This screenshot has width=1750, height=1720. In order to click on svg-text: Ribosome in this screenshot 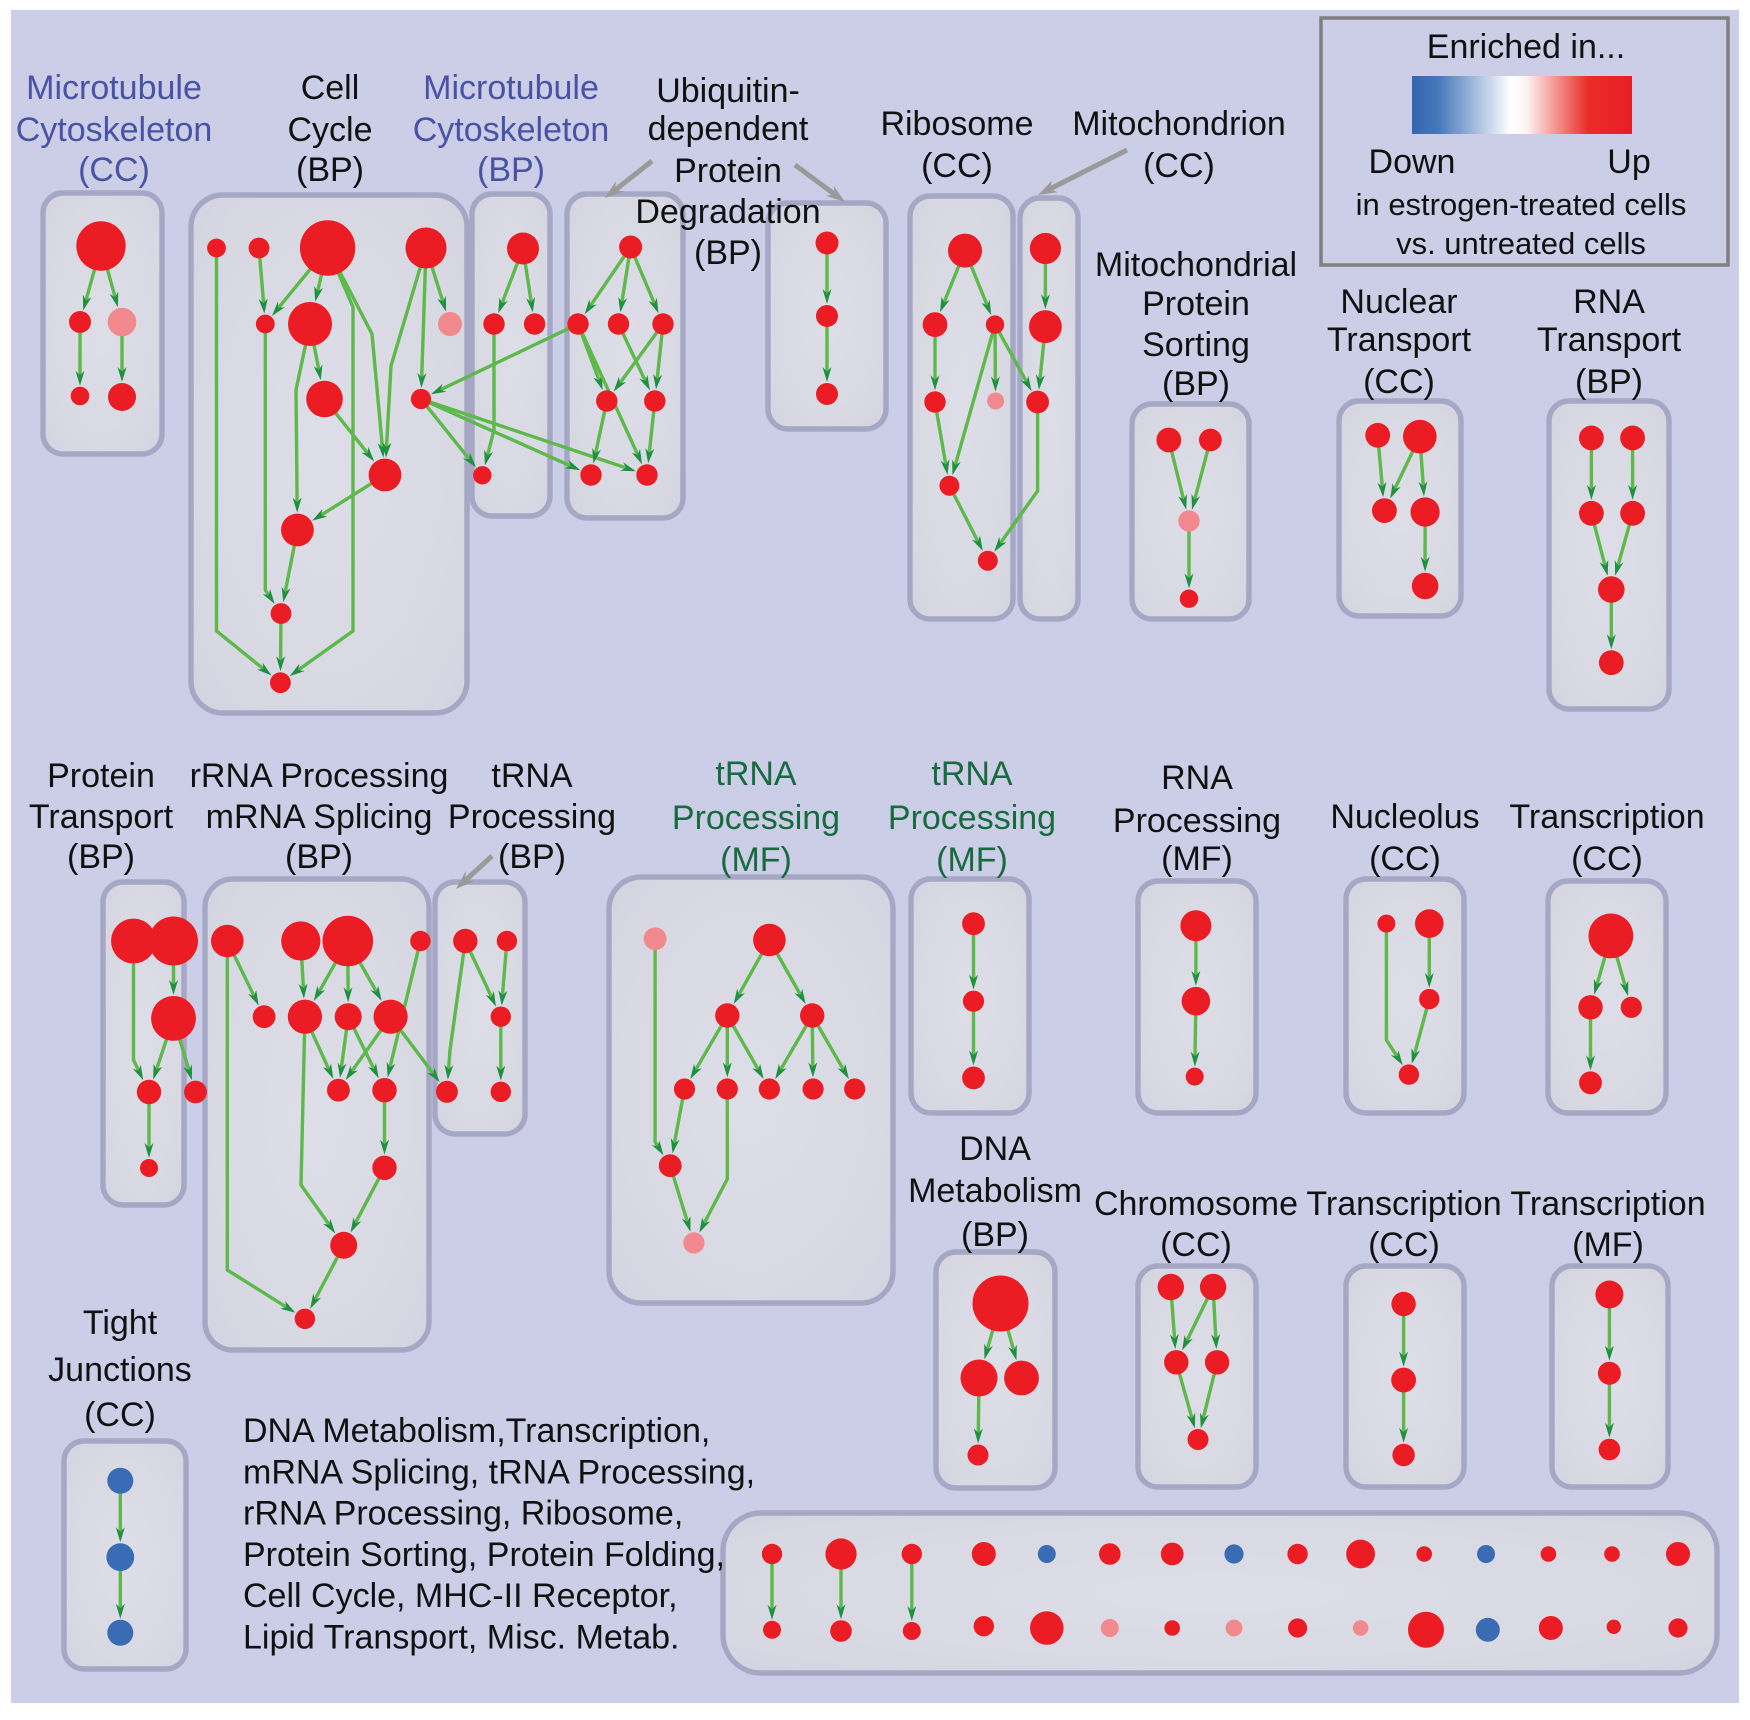, I will do `click(956, 124)`.